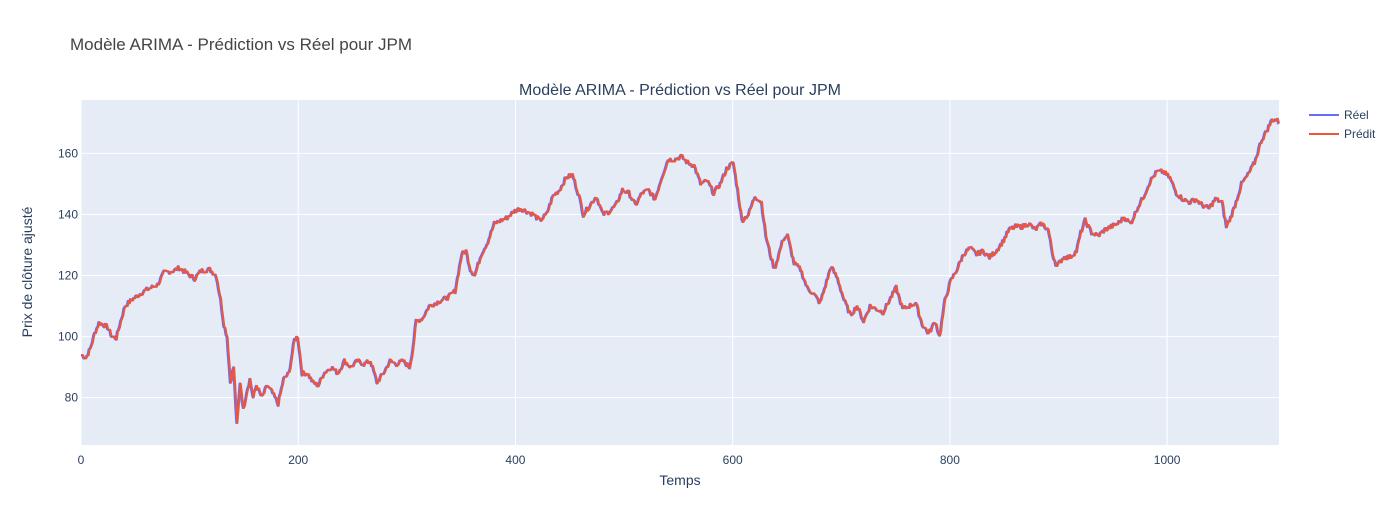  Describe the element at coordinates (27, 271) in the screenshot. I see `y-axis-label: Prix de clôture ajusté` at that location.